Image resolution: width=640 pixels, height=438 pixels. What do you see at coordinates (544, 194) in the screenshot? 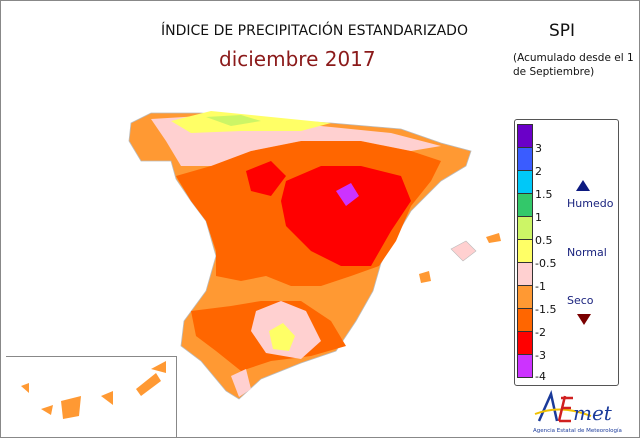
I see `legend-label: 1.5` at bounding box center [544, 194].